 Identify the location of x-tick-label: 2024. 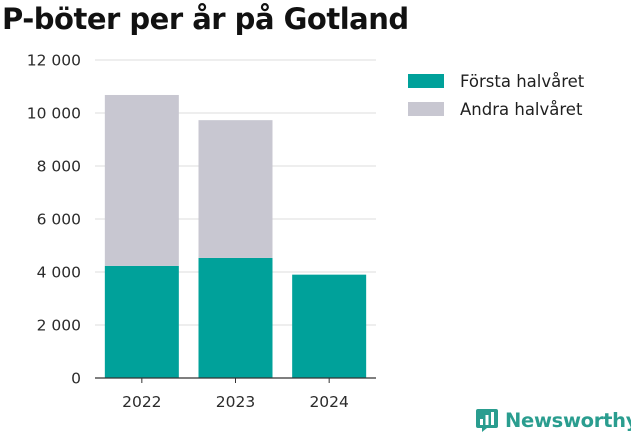
(328, 402).